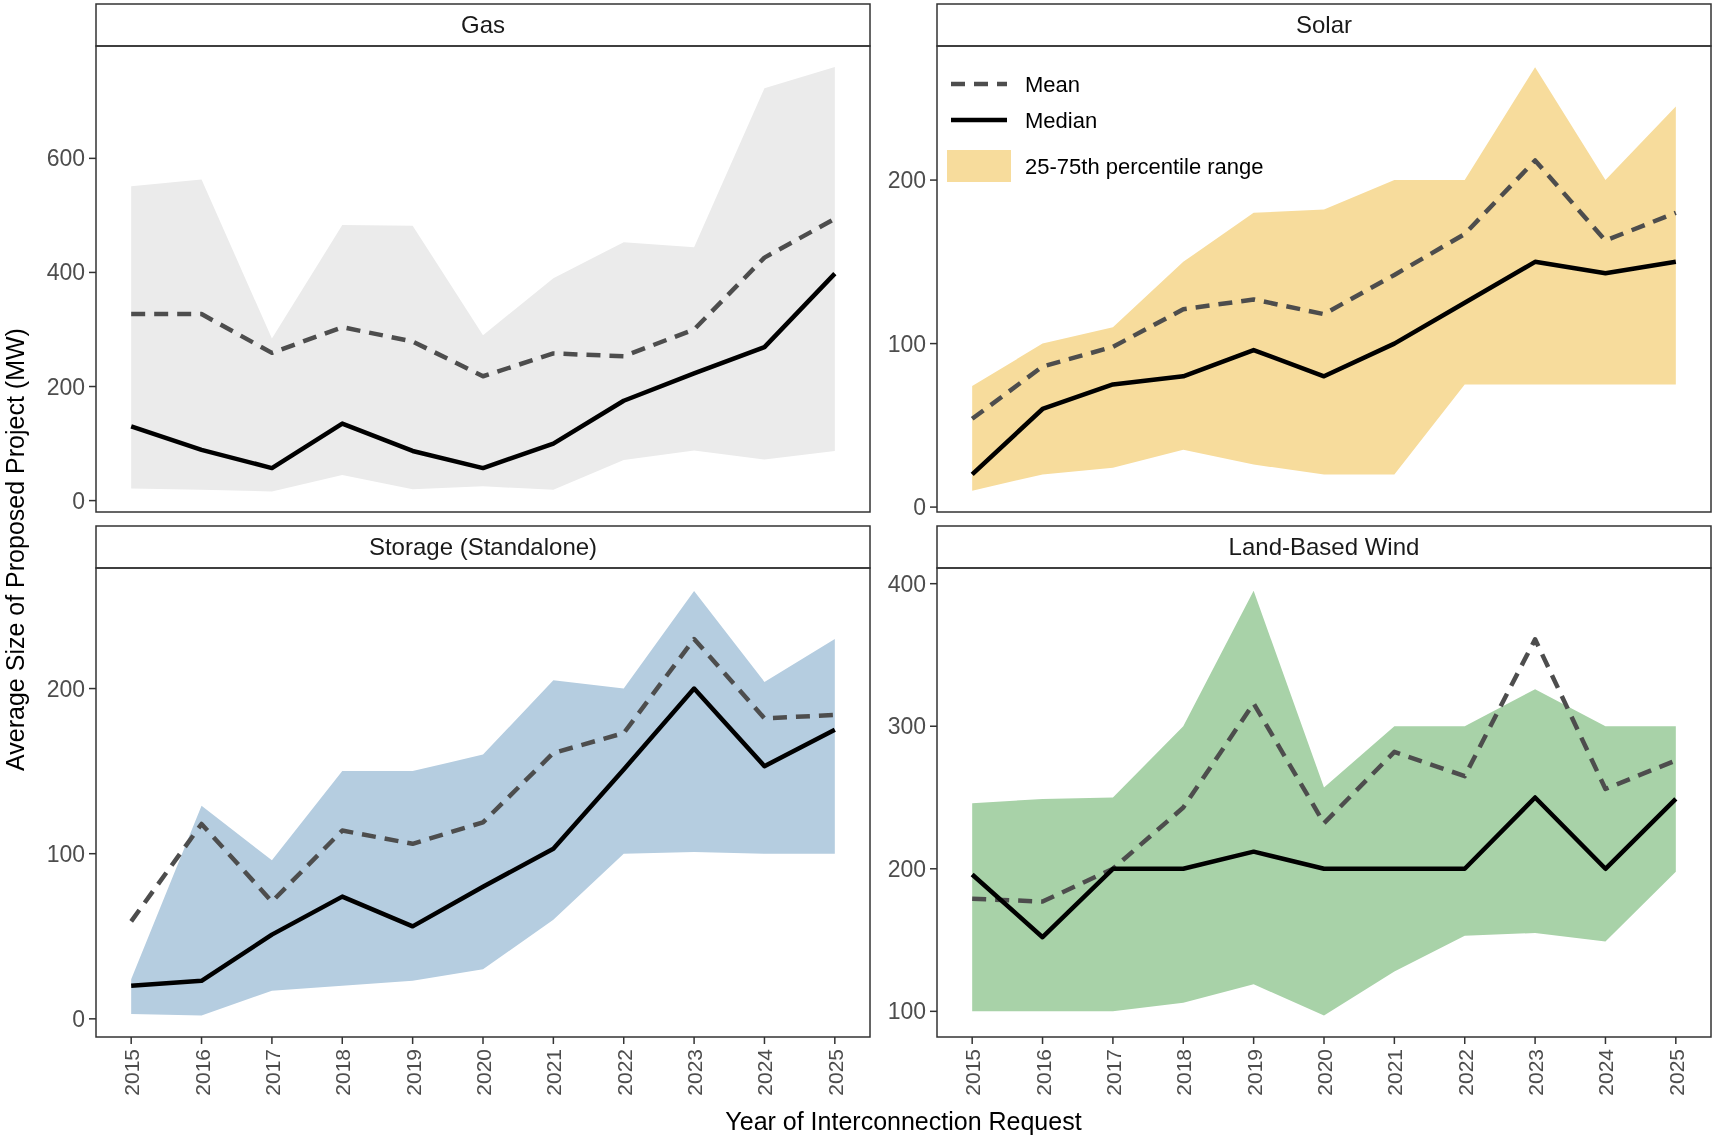 The width and height of the screenshot is (1717, 1139). I want to click on annotation: 25-75th percentile range, so click(1144, 166).